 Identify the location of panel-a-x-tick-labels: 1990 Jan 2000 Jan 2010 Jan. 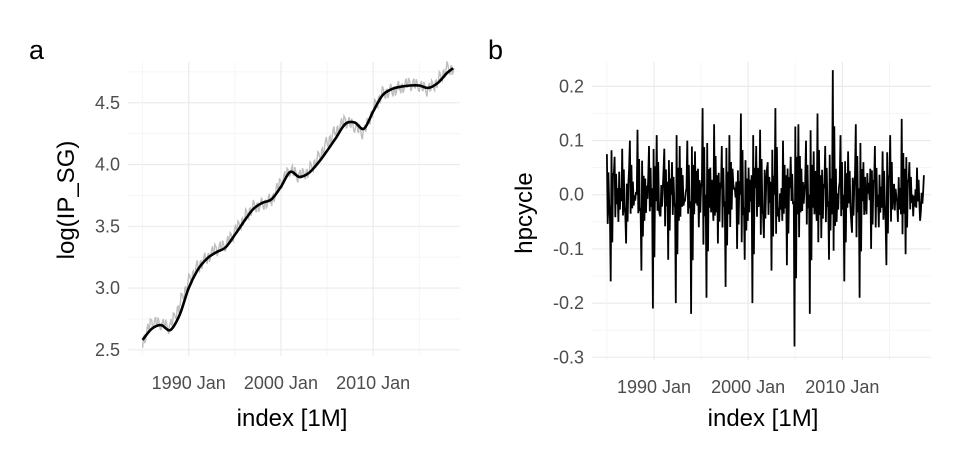
(281, 383).